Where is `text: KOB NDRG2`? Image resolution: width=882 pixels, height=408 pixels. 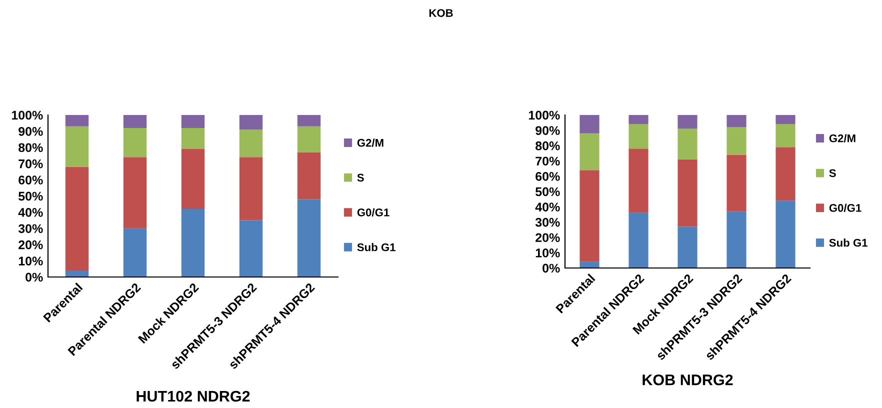
text: KOB NDRG2 is located at coordinates (687, 380).